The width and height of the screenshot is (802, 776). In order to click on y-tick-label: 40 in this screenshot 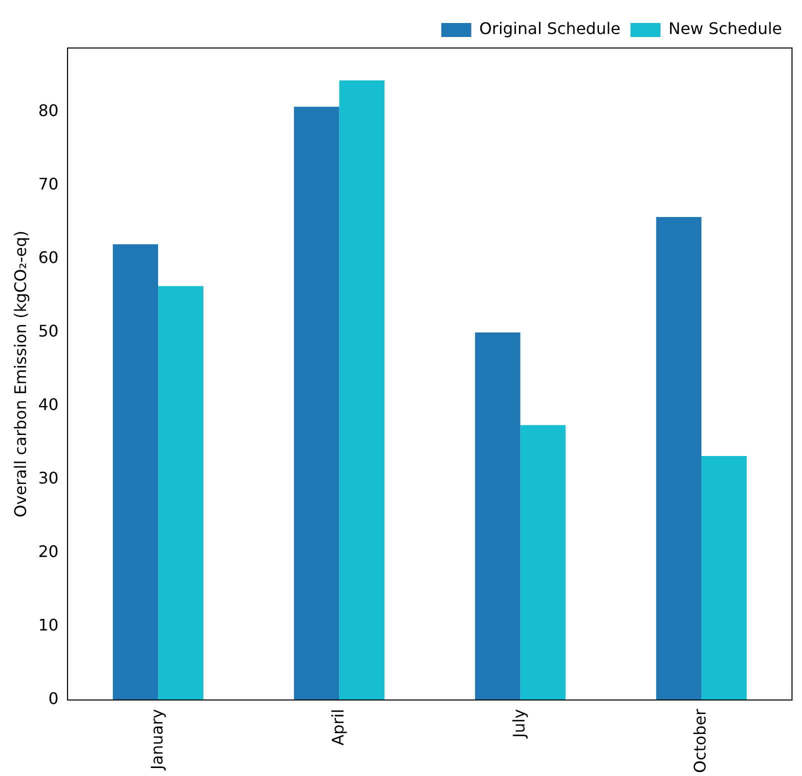, I will do `click(48, 404)`.